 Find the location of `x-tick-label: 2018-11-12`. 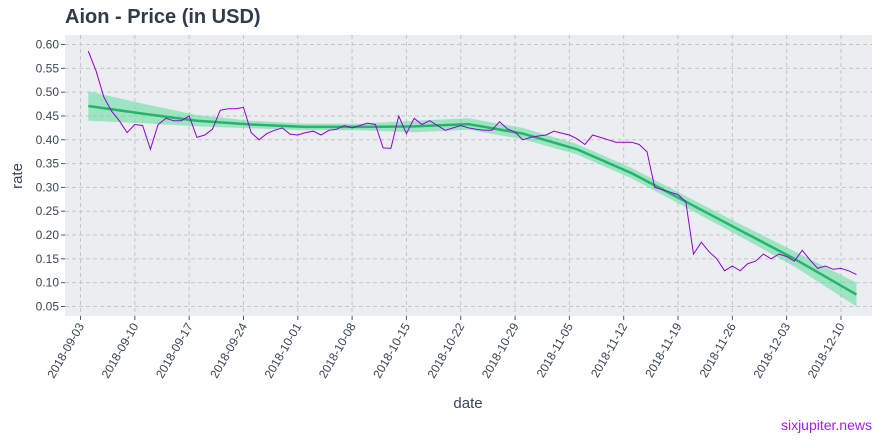

x-tick-label: 2018-11-12 is located at coordinates (609, 350).